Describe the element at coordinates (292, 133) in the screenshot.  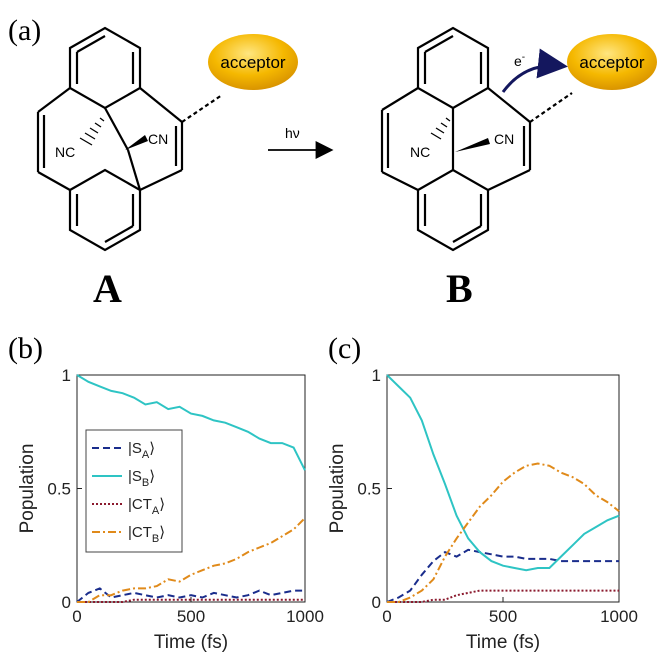
I see `reaction-label: hν` at that location.